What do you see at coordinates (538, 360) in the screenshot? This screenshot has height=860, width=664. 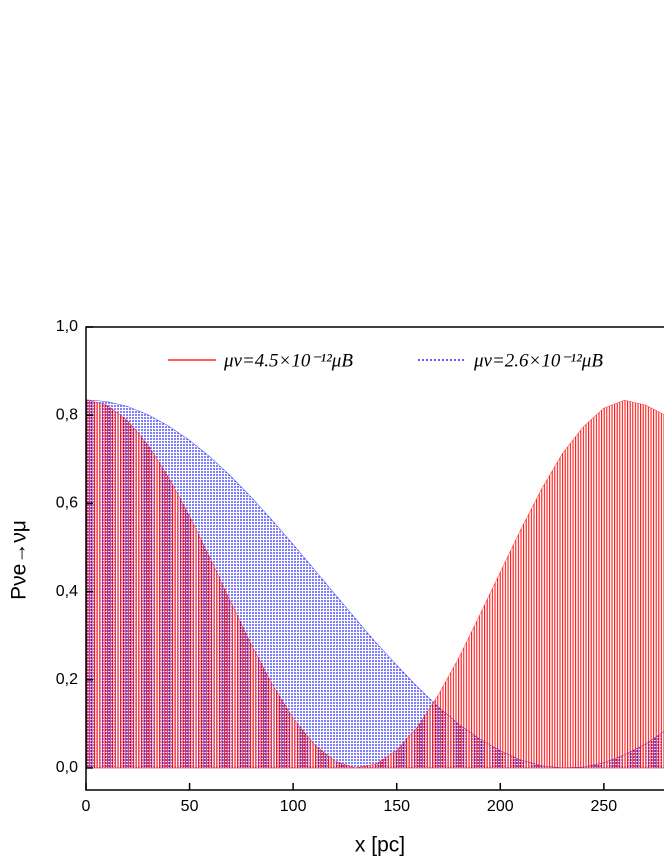 I see `legend-label: μν=2.6×10⁻¹²μB` at bounding box center [538, 360].